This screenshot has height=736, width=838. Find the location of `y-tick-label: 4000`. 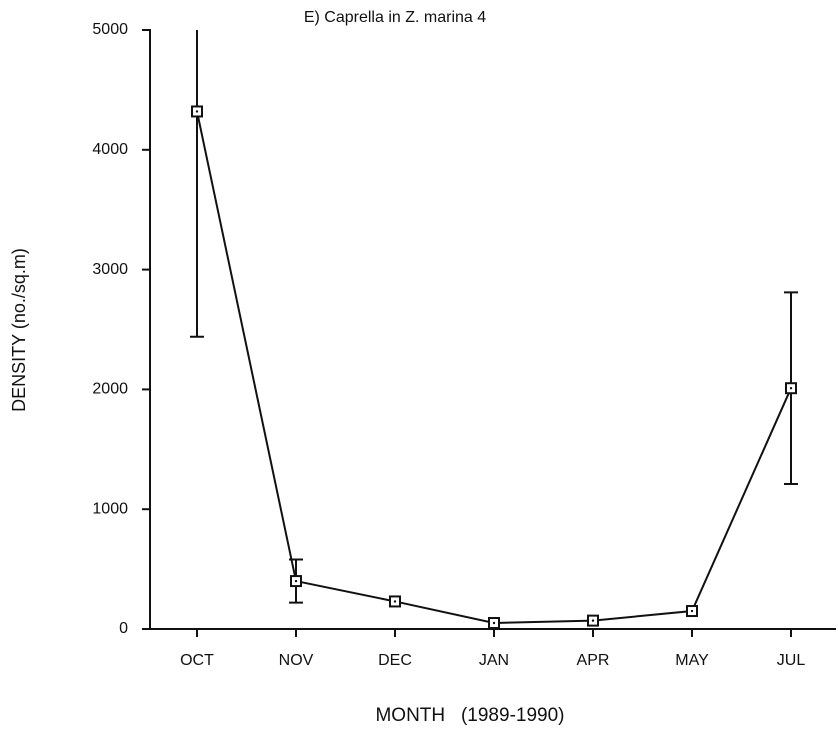

y-tick-label: 4000 is located at coordinates (110, 149).